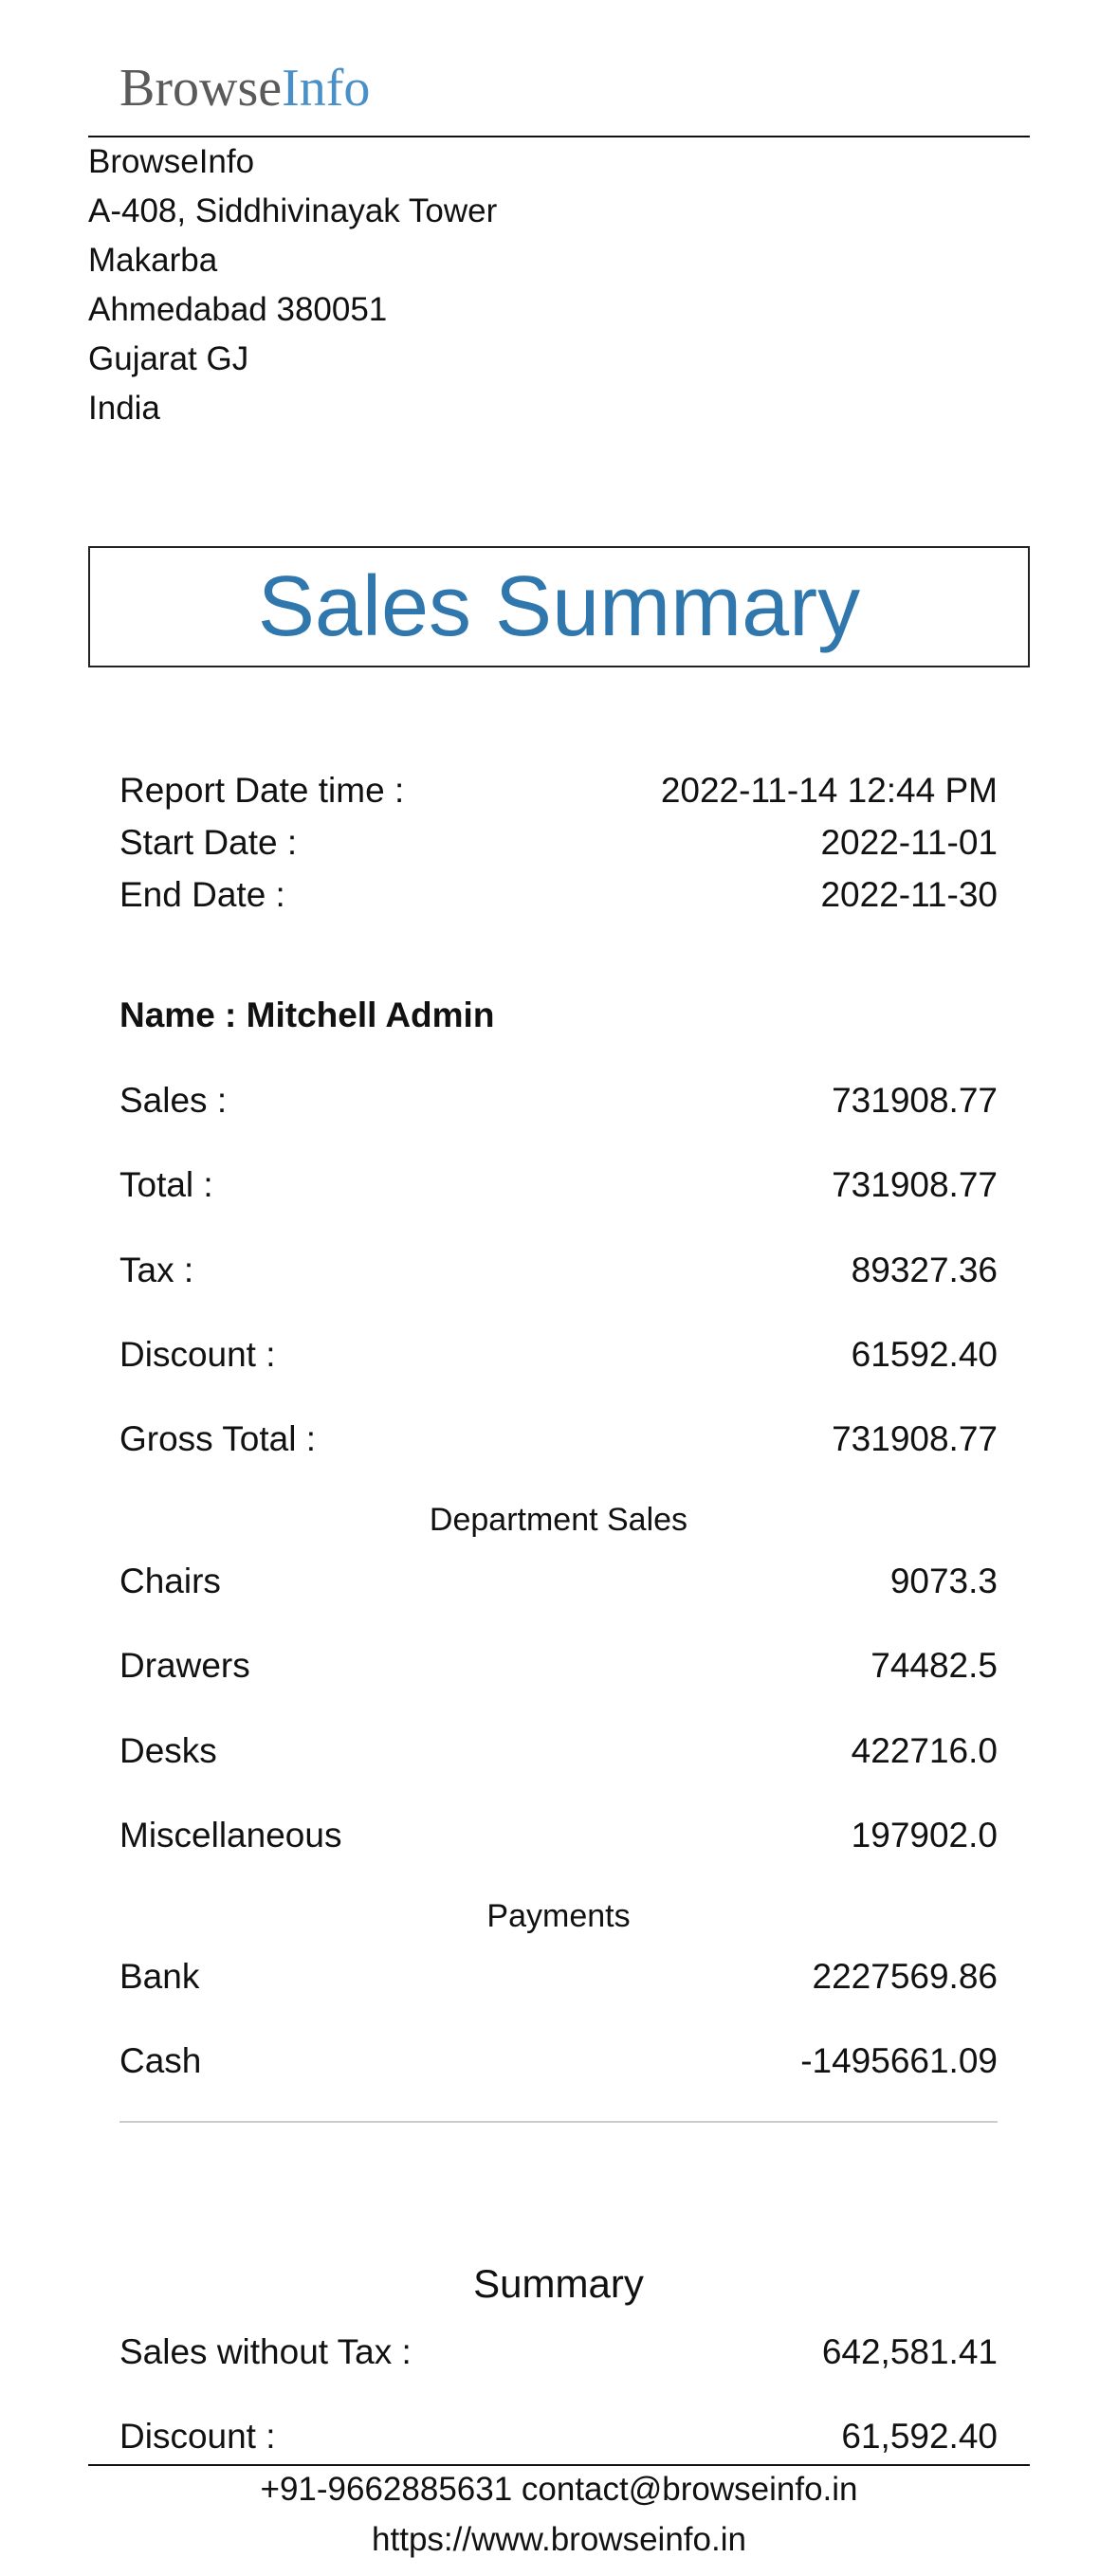  Describe the element at coordinates (829, 790) in the screenshot. I see `row-value: 2022-11-14 12:44 PM` at that location.